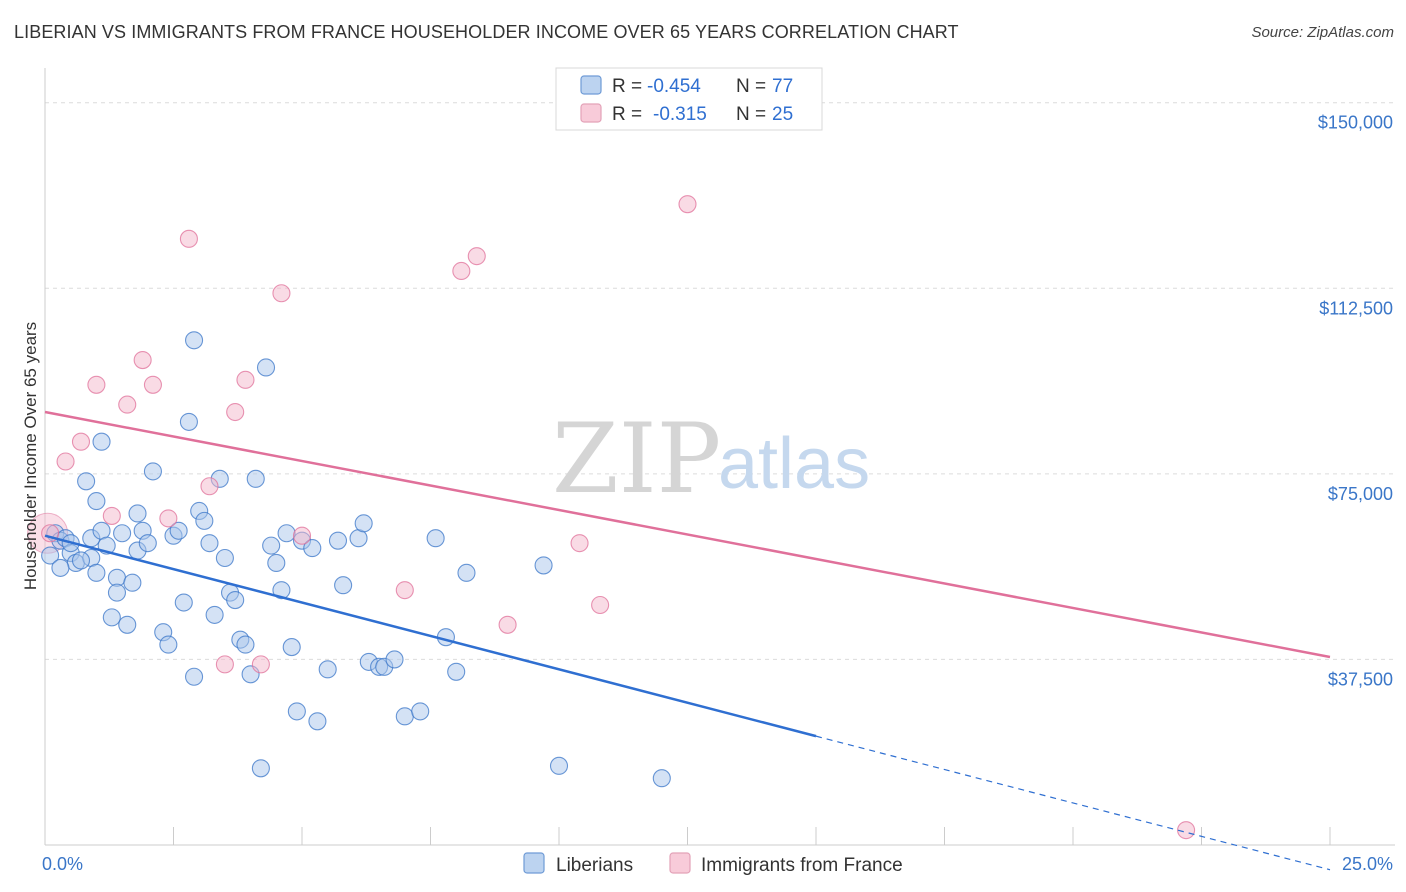  Describe the element at coordinates (636, 459) in the screenshot. I see `watermark-zip: ZIP` at that location.